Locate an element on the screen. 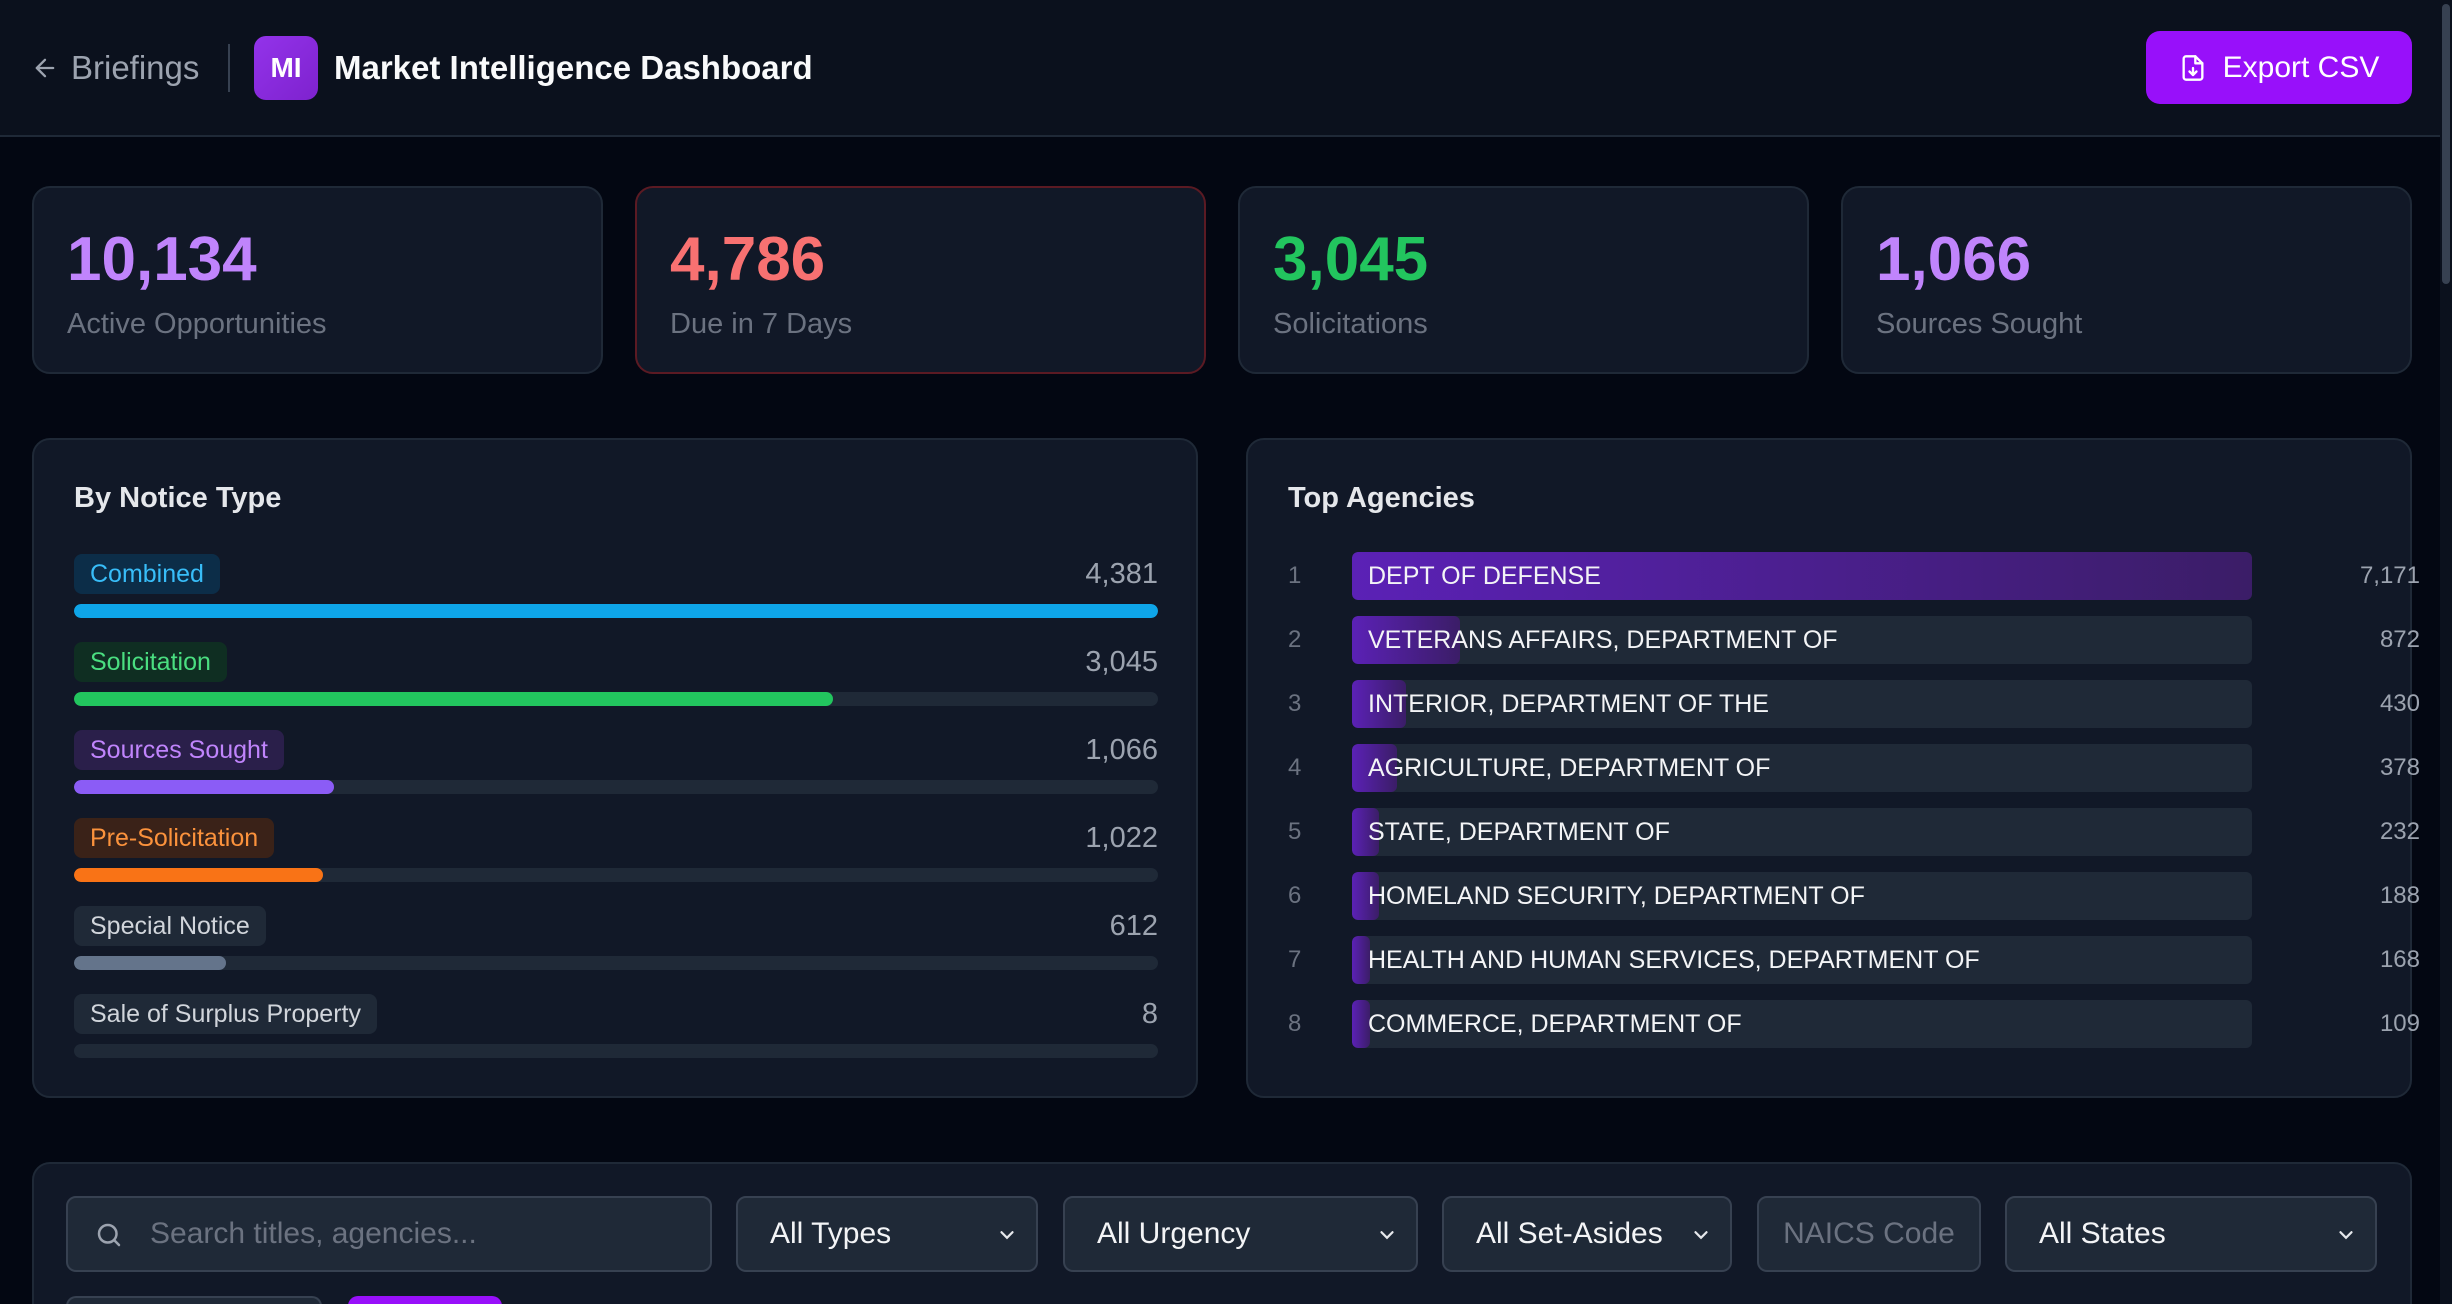 The height and width of the screenshot is (1304, 2452). notice-type-row: Combined 4,381 is located at coordinates (616, 590).